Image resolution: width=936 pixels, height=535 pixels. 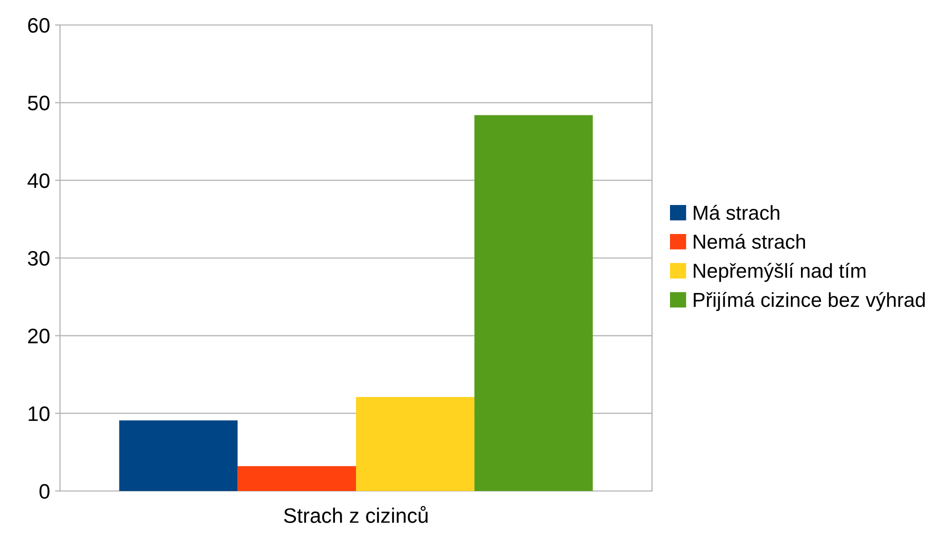 I want to click on legend-label: Přijímá cizince bez výhrad, so click(x=809, y=301).